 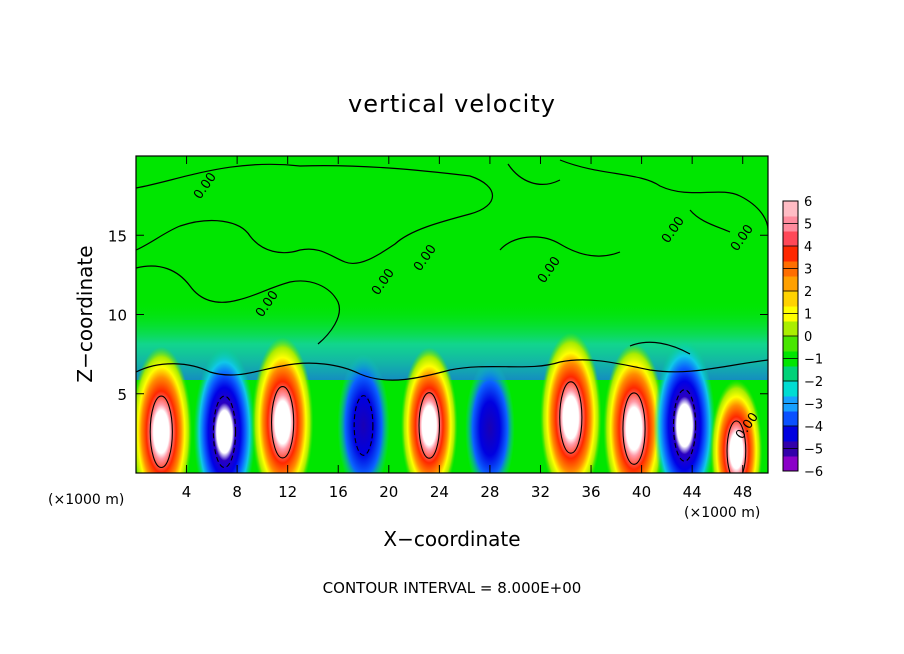 I want to click on x-tick-label-8: 36, so click(x=590, y=492).